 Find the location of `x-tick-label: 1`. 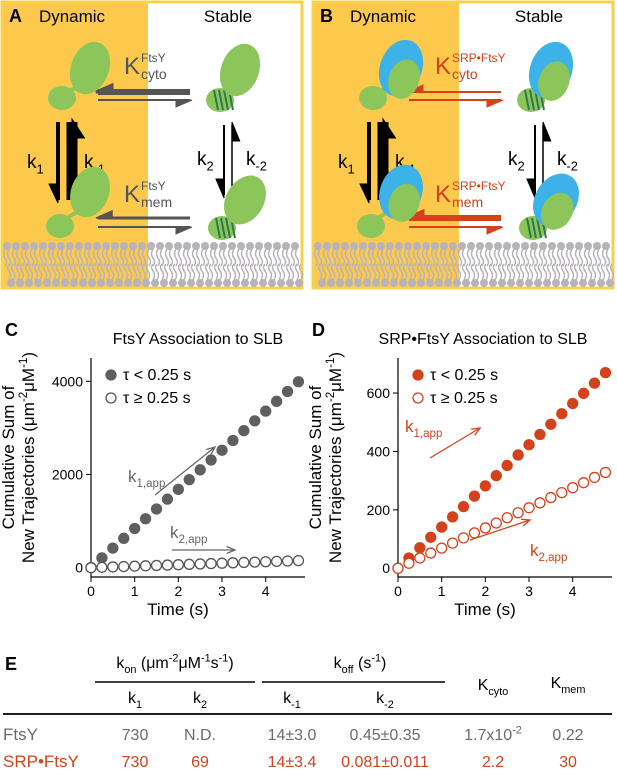

x-tick-label: 1 is located at coordinates (442, 591).